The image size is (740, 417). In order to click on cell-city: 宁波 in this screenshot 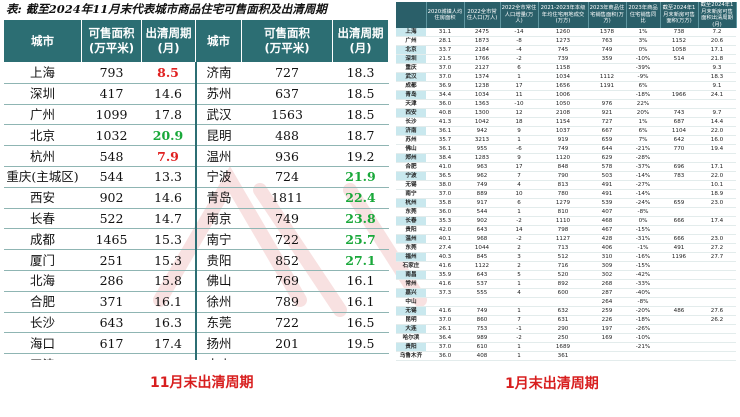, I will do `click(218, 177)`.